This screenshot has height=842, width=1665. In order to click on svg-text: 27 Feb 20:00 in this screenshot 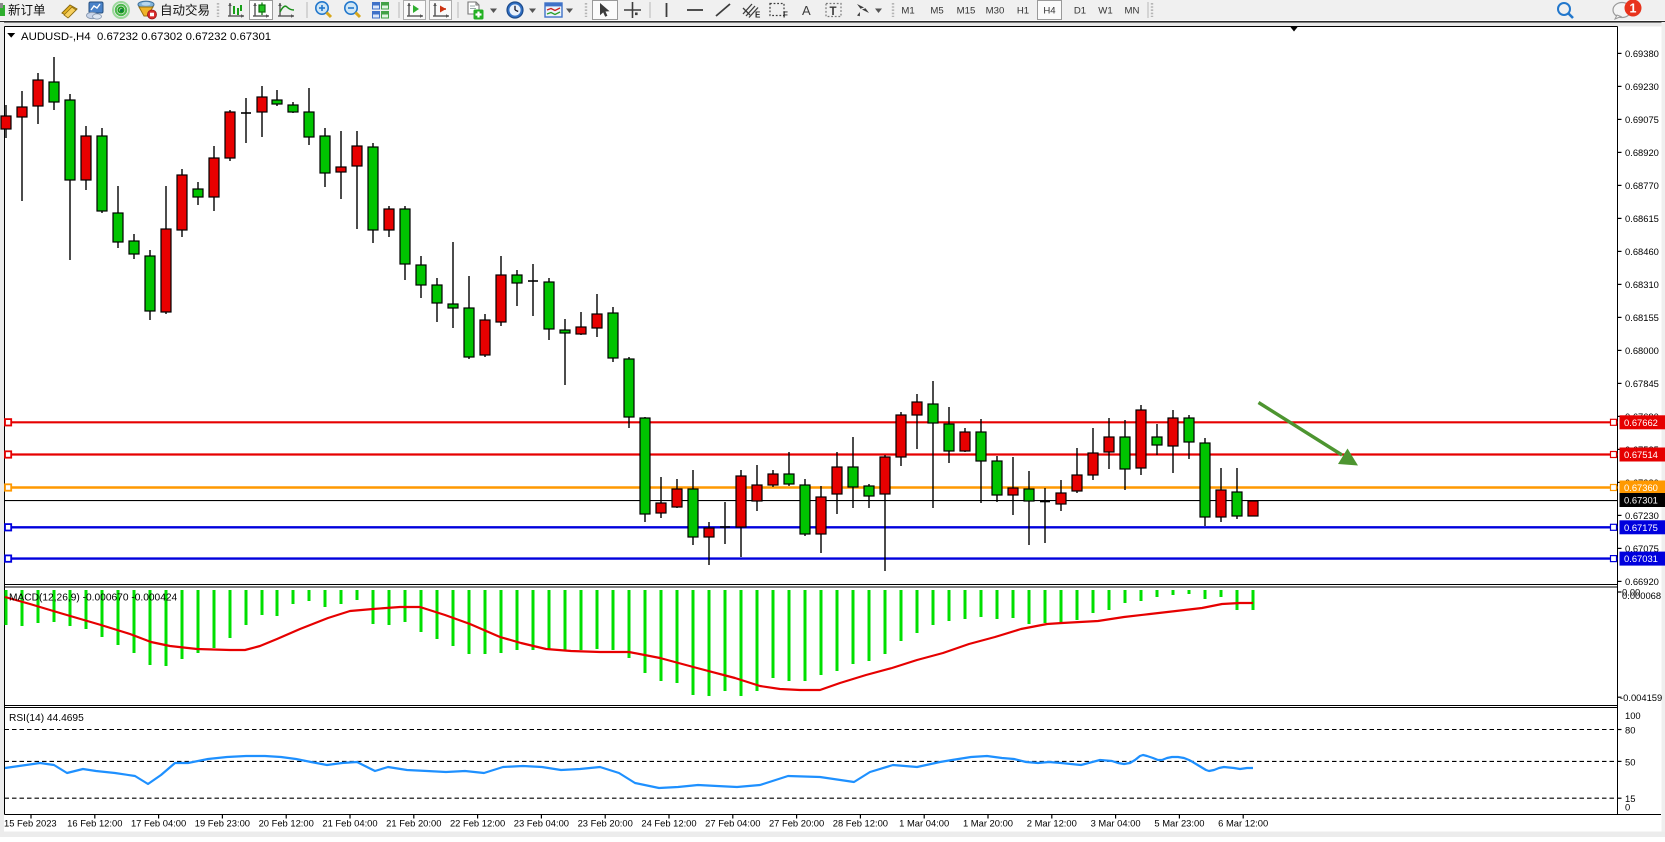, I will do `click(796, 822)`.